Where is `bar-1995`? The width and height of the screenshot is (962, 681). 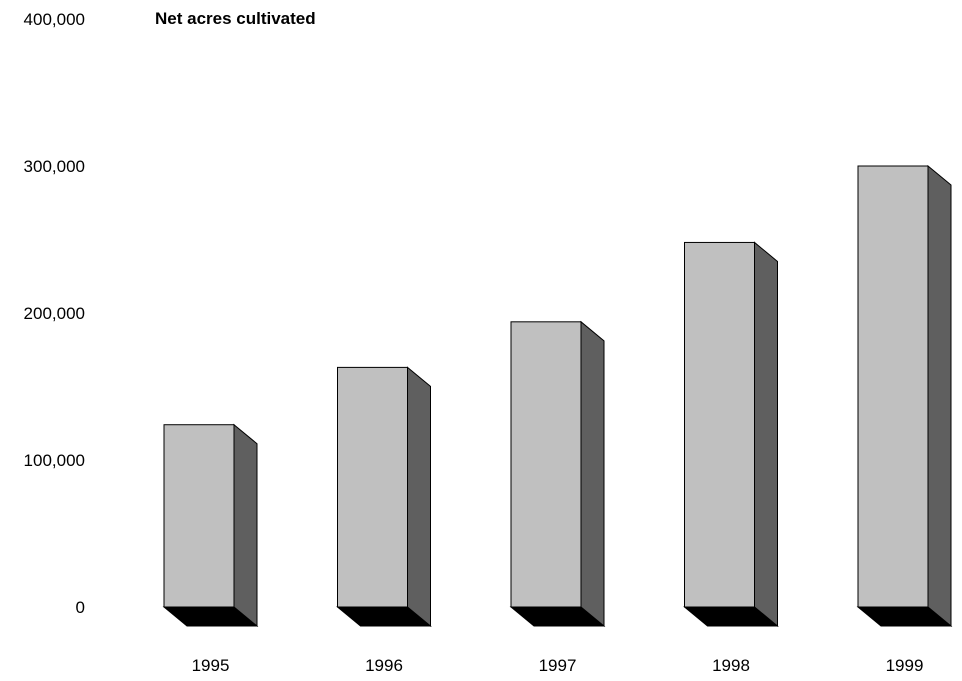 bar-1995 is located at coordinates (210, 525).